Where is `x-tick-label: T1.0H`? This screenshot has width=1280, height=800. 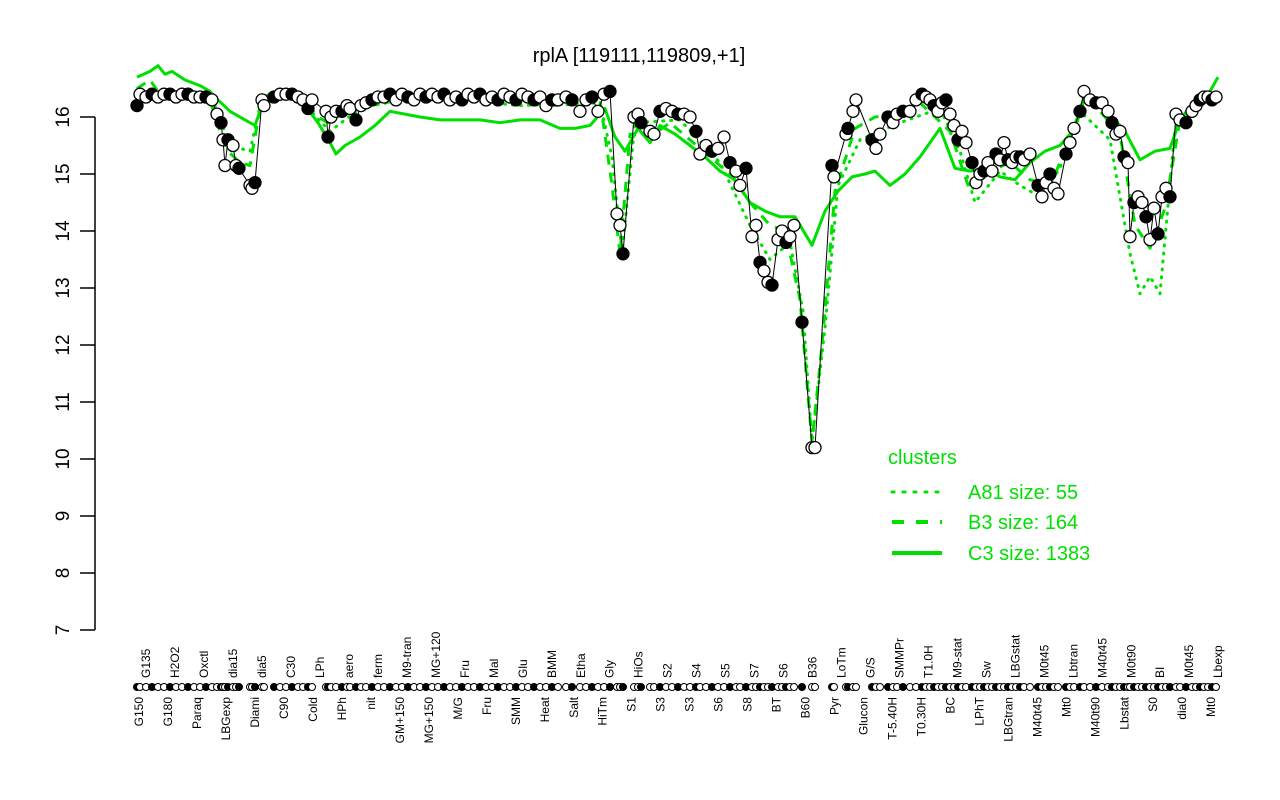
x-tick-label: T1.0H is located at coordinates (928, 661).